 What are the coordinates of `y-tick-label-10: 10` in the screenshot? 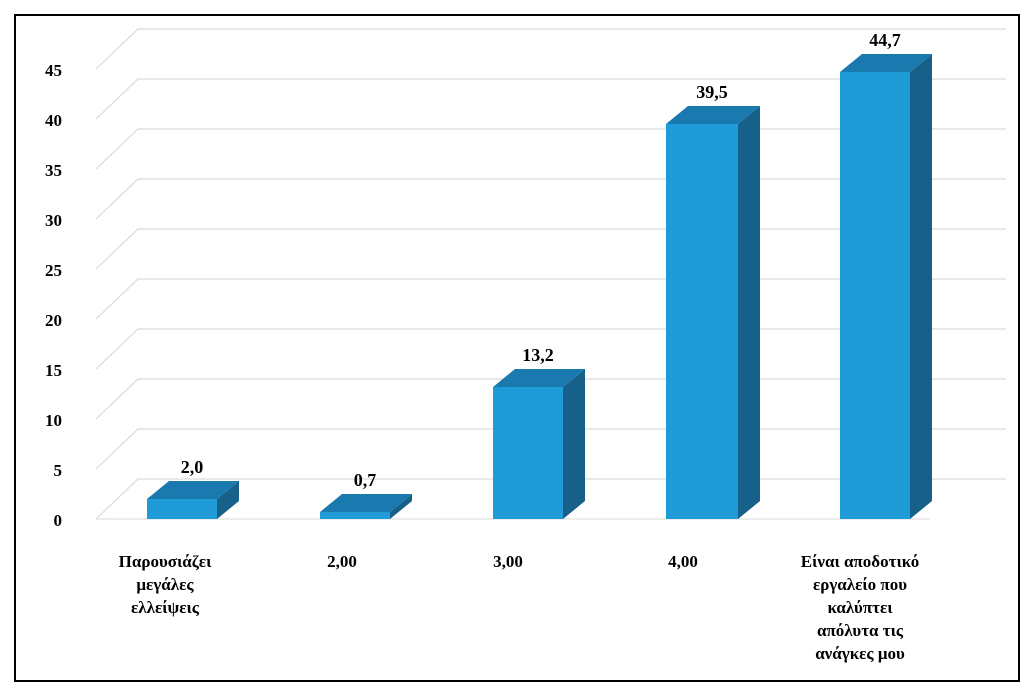 It's located at (53, 420).